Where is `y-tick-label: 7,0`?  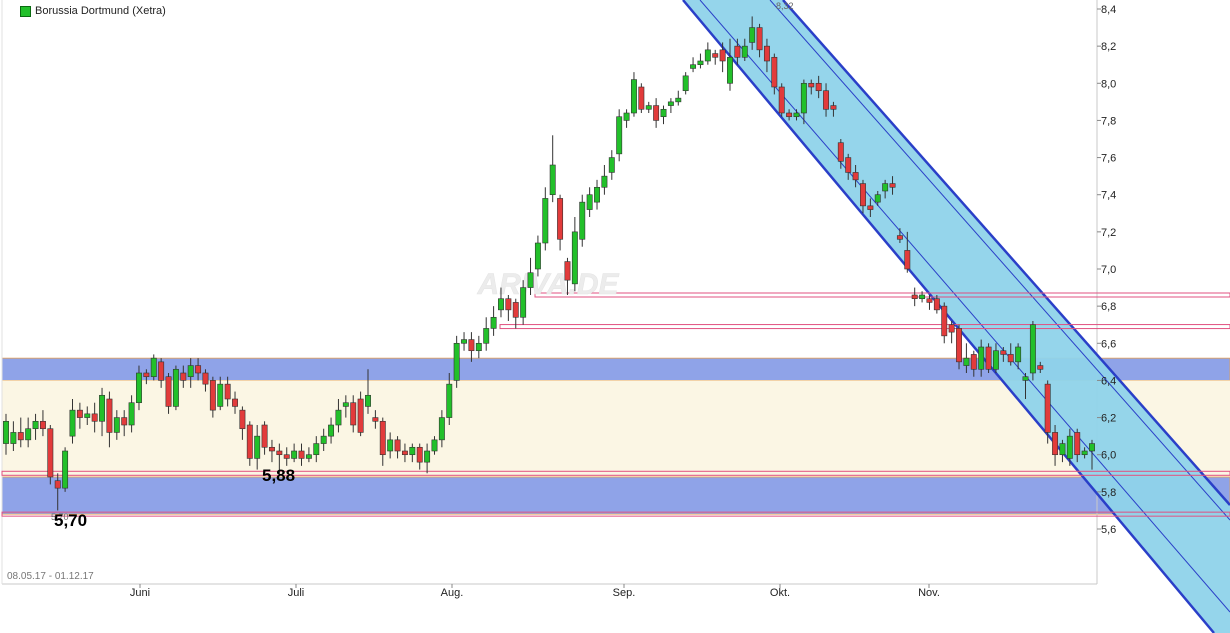 y-tick-label: 7,0 is located at coordinates (1108, 270).